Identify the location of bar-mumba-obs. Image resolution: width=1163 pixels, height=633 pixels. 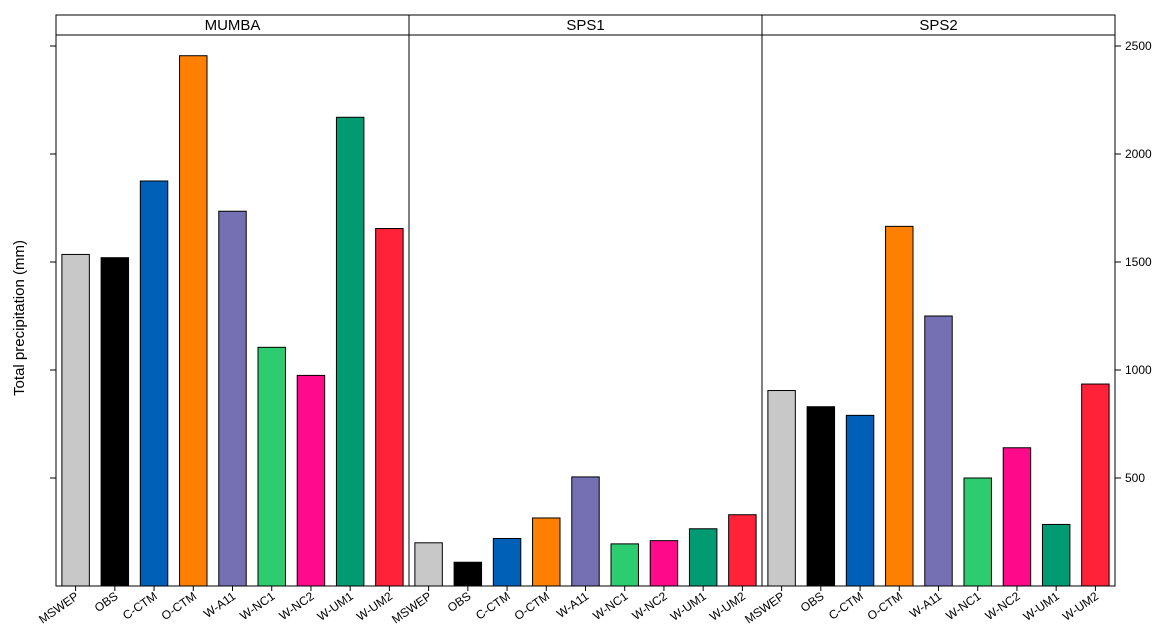
(115, 422).